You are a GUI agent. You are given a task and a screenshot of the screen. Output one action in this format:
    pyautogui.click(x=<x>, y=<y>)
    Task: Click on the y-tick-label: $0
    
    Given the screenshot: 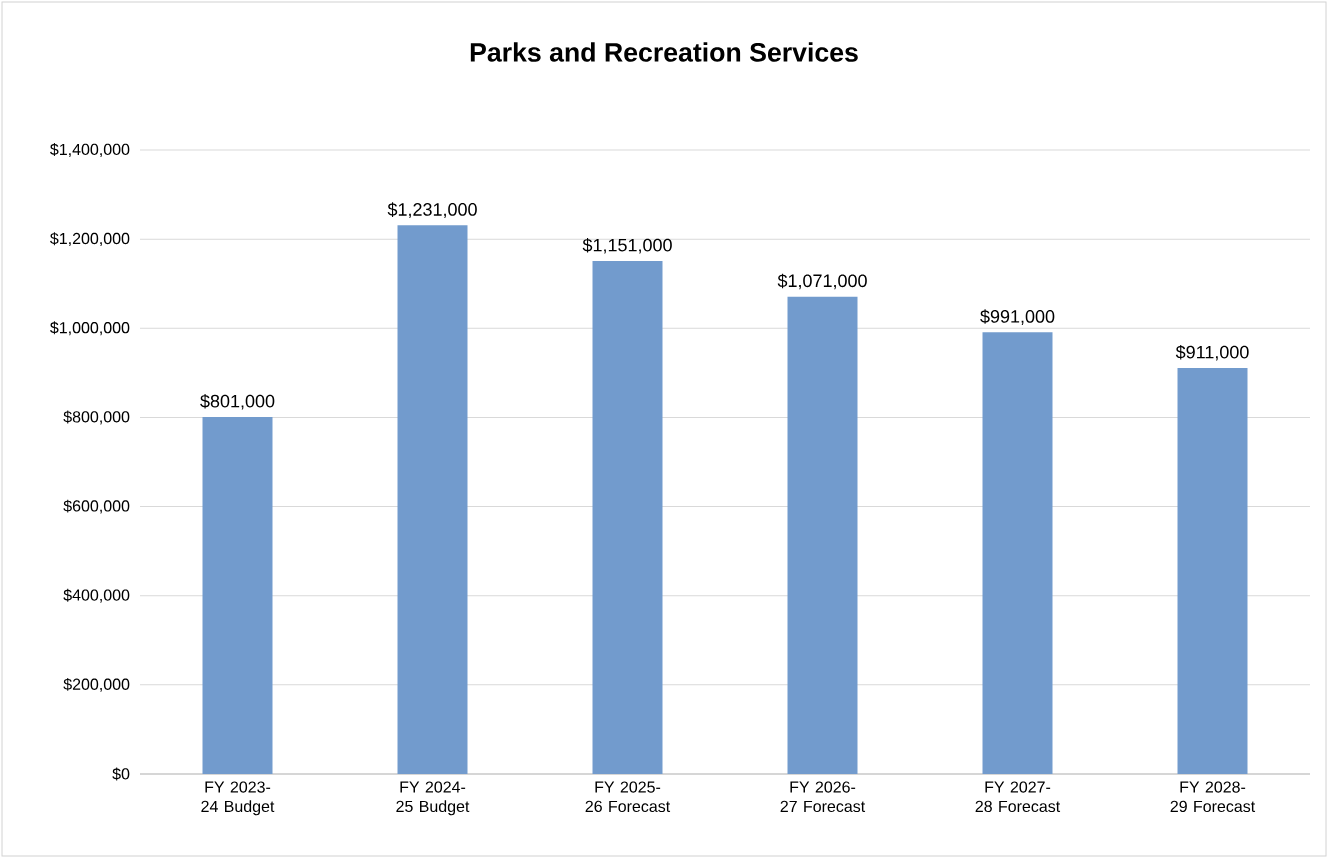 What is the action you would take?
    pyautogui.click(x=121, y=774)
    